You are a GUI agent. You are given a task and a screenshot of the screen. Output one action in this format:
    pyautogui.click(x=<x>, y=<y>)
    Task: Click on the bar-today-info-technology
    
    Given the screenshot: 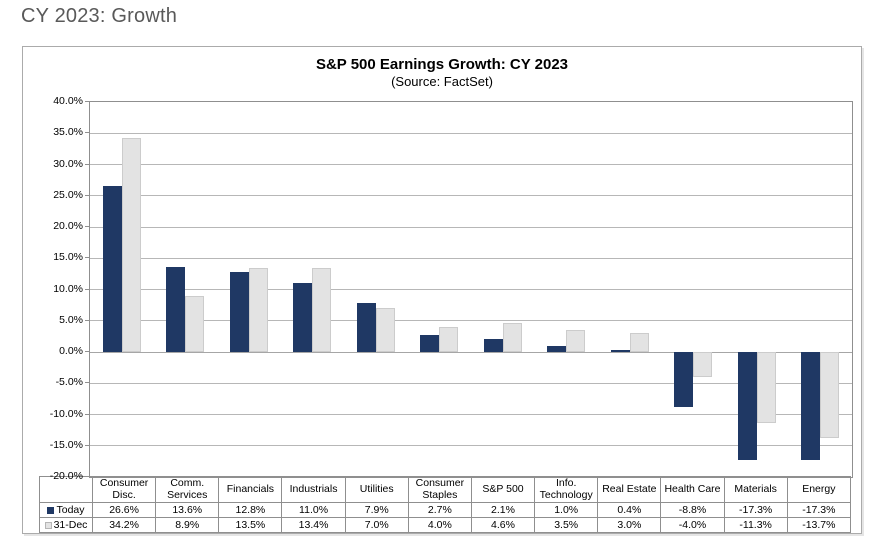 What is the action you would take?
    pyautogui.click(x=557, y=348)
    